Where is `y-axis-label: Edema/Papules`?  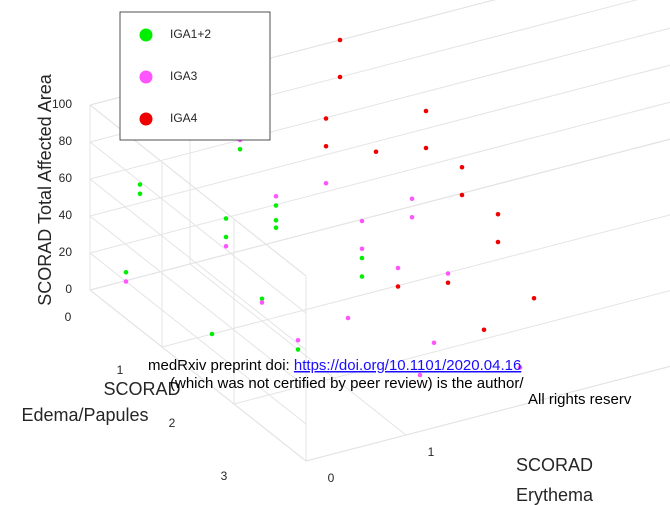 y-axis-label: Edema/Papules is located at coordinates (84, 415).